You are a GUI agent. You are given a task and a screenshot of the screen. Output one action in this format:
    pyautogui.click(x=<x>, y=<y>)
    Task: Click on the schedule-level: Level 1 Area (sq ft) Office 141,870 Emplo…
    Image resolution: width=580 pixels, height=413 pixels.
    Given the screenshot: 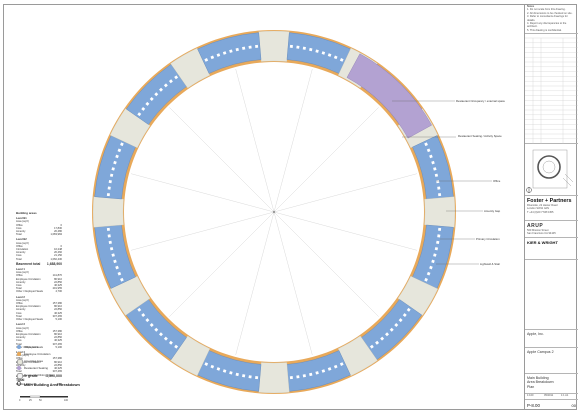 What is the action you would take?
    pyautogui.click(x=39, y=281)
    